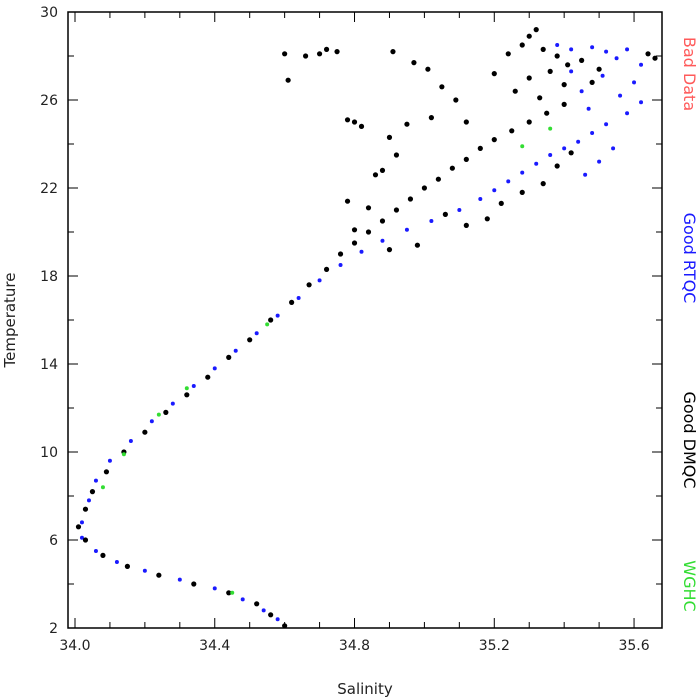 The height and width of the screenshot is (700, 700). What do you see at coordinates (689, 324) in the screenshot?
I see `legend: Bad Data Good RTQC Good DMQC WGHC` at bounding box center [689, 324].